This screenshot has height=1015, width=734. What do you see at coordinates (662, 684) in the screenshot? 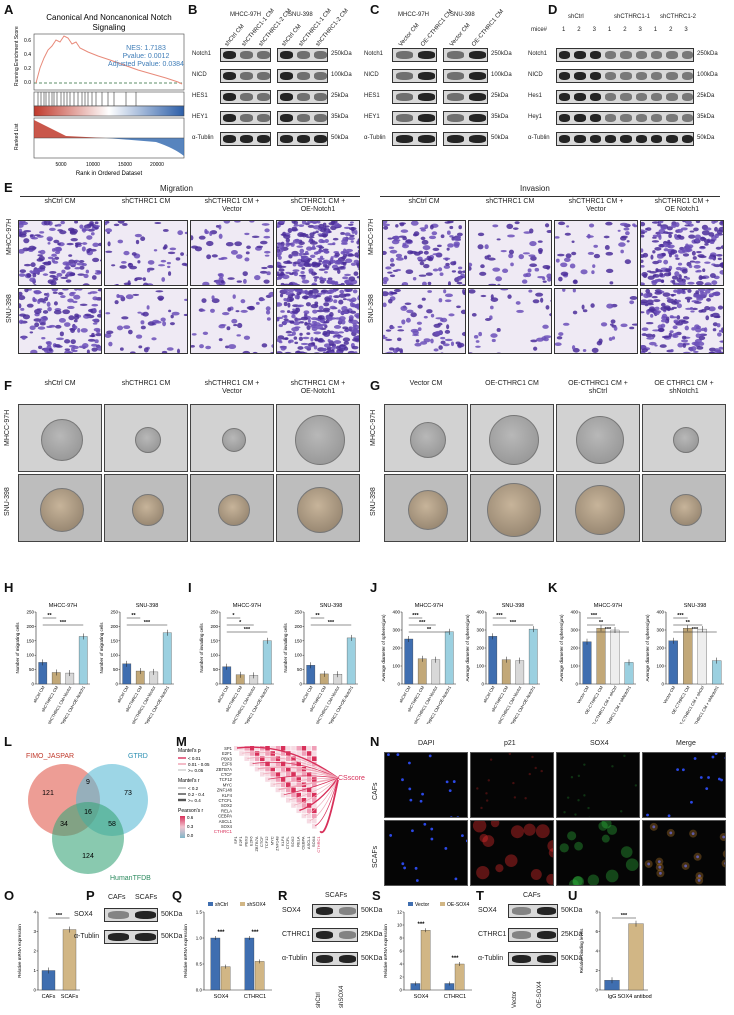
I see `bar-y-tick: 0` at bounding box center [662, 684].